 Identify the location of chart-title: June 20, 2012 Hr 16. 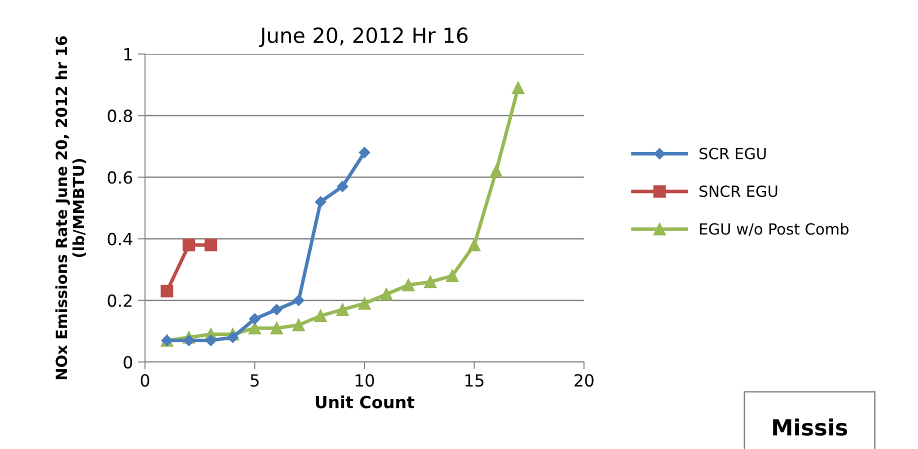
(363, 37).